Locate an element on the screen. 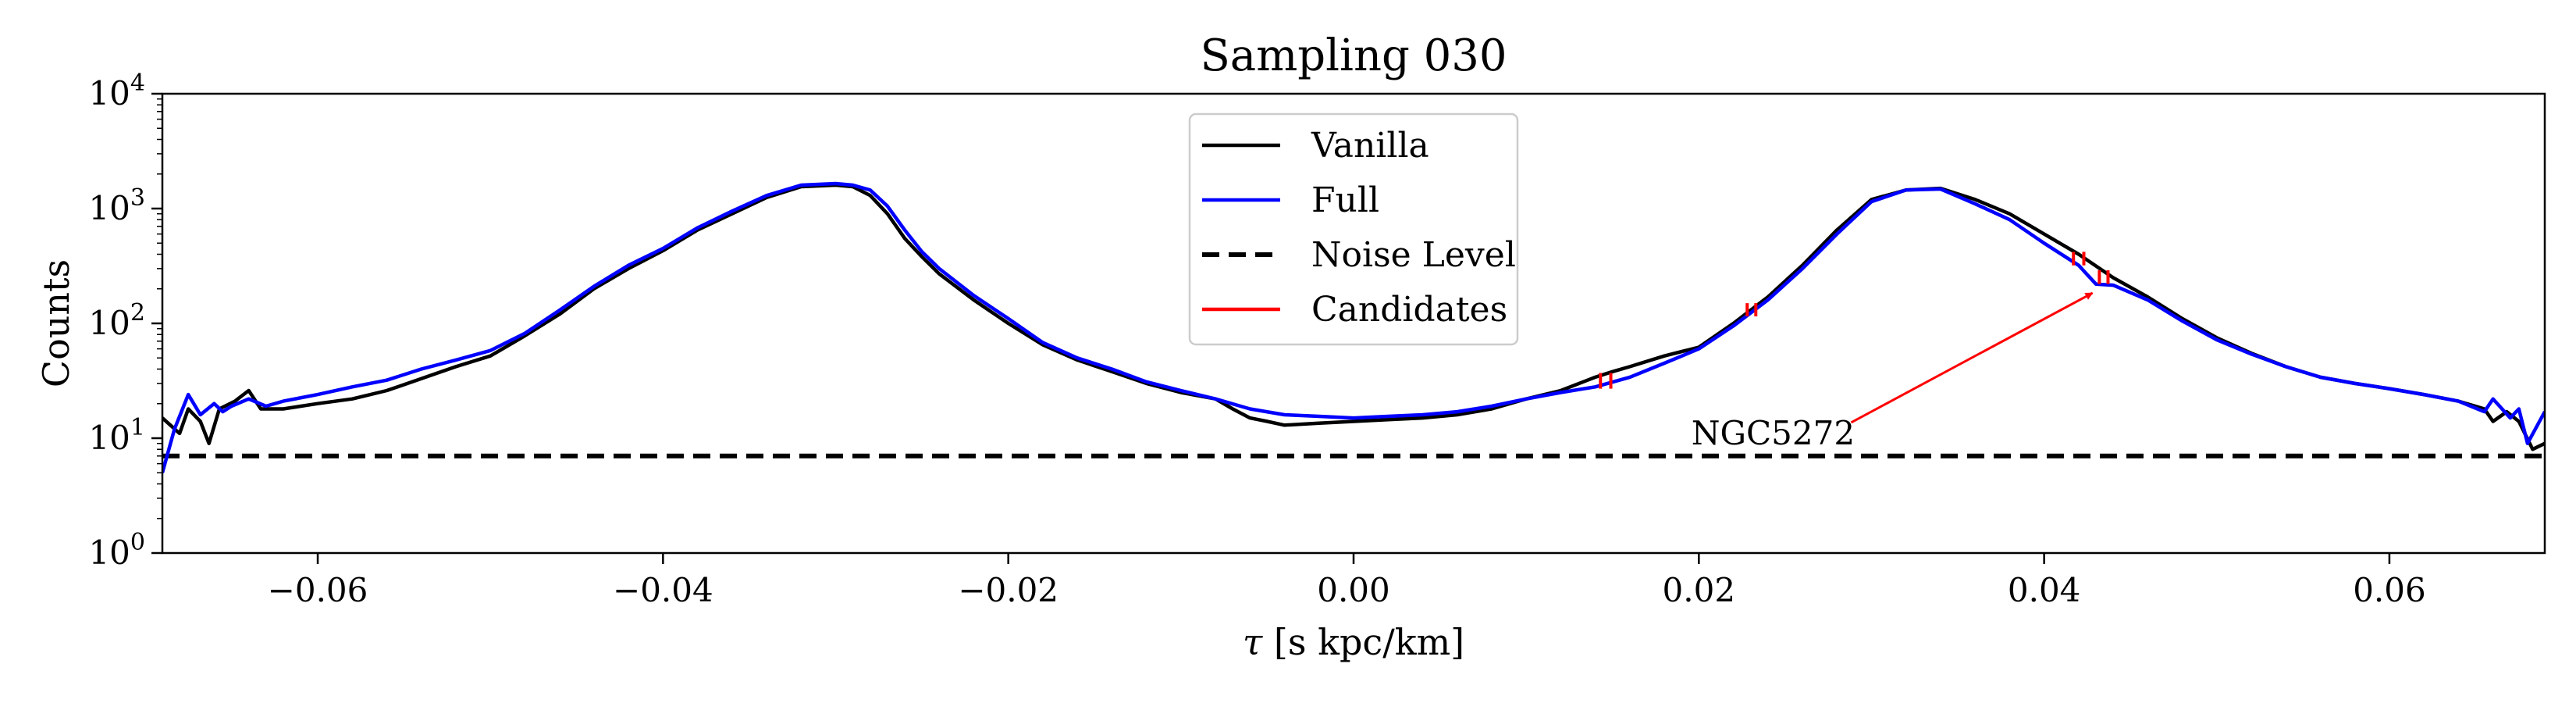  y-tick-label: 10³ is located at coordinates (116, 205).